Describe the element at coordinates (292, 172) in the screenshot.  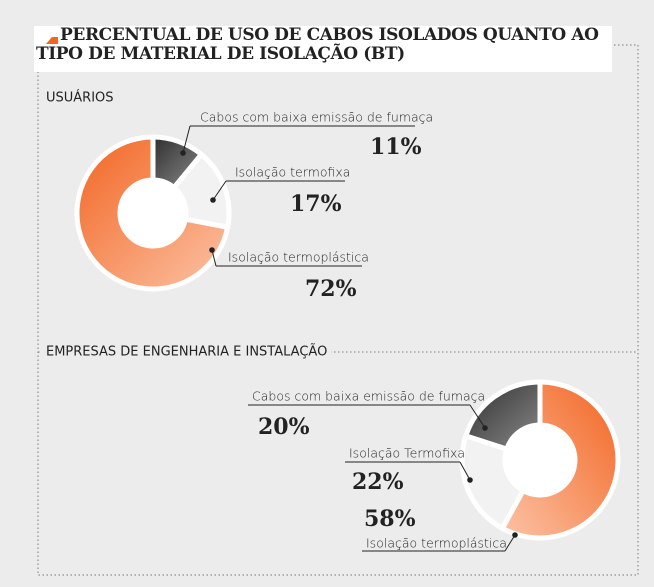
I see `slice-label: Isolação termofixa` at that location.